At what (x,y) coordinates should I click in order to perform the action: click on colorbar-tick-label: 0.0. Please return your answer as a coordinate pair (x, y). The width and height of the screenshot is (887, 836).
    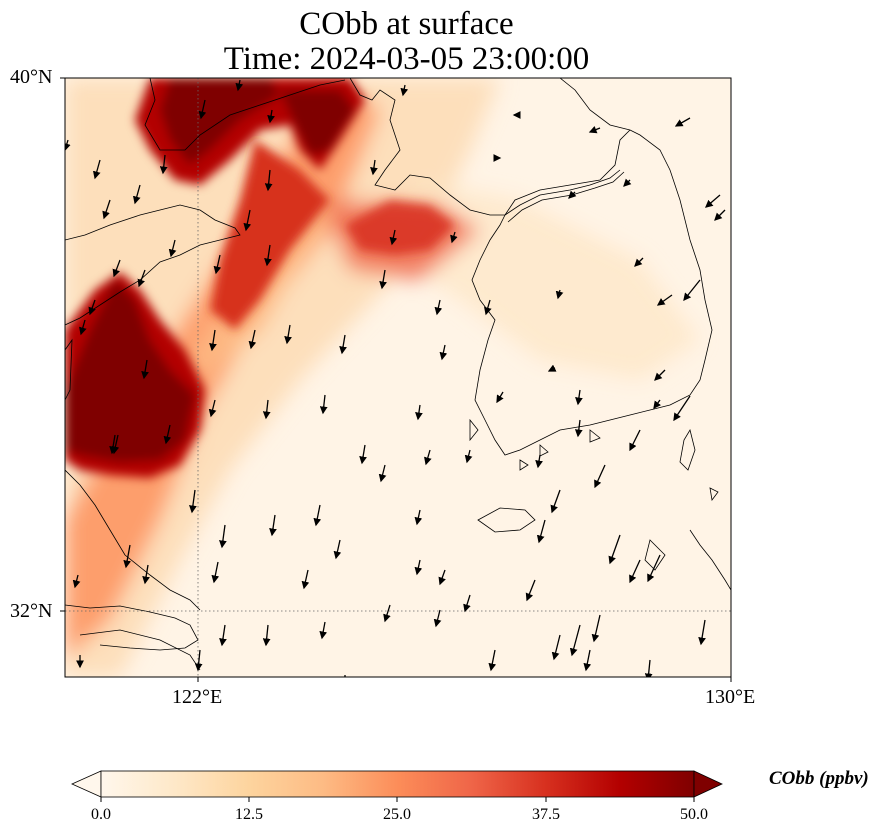
    Looking at the image, I should click on (101, 814).